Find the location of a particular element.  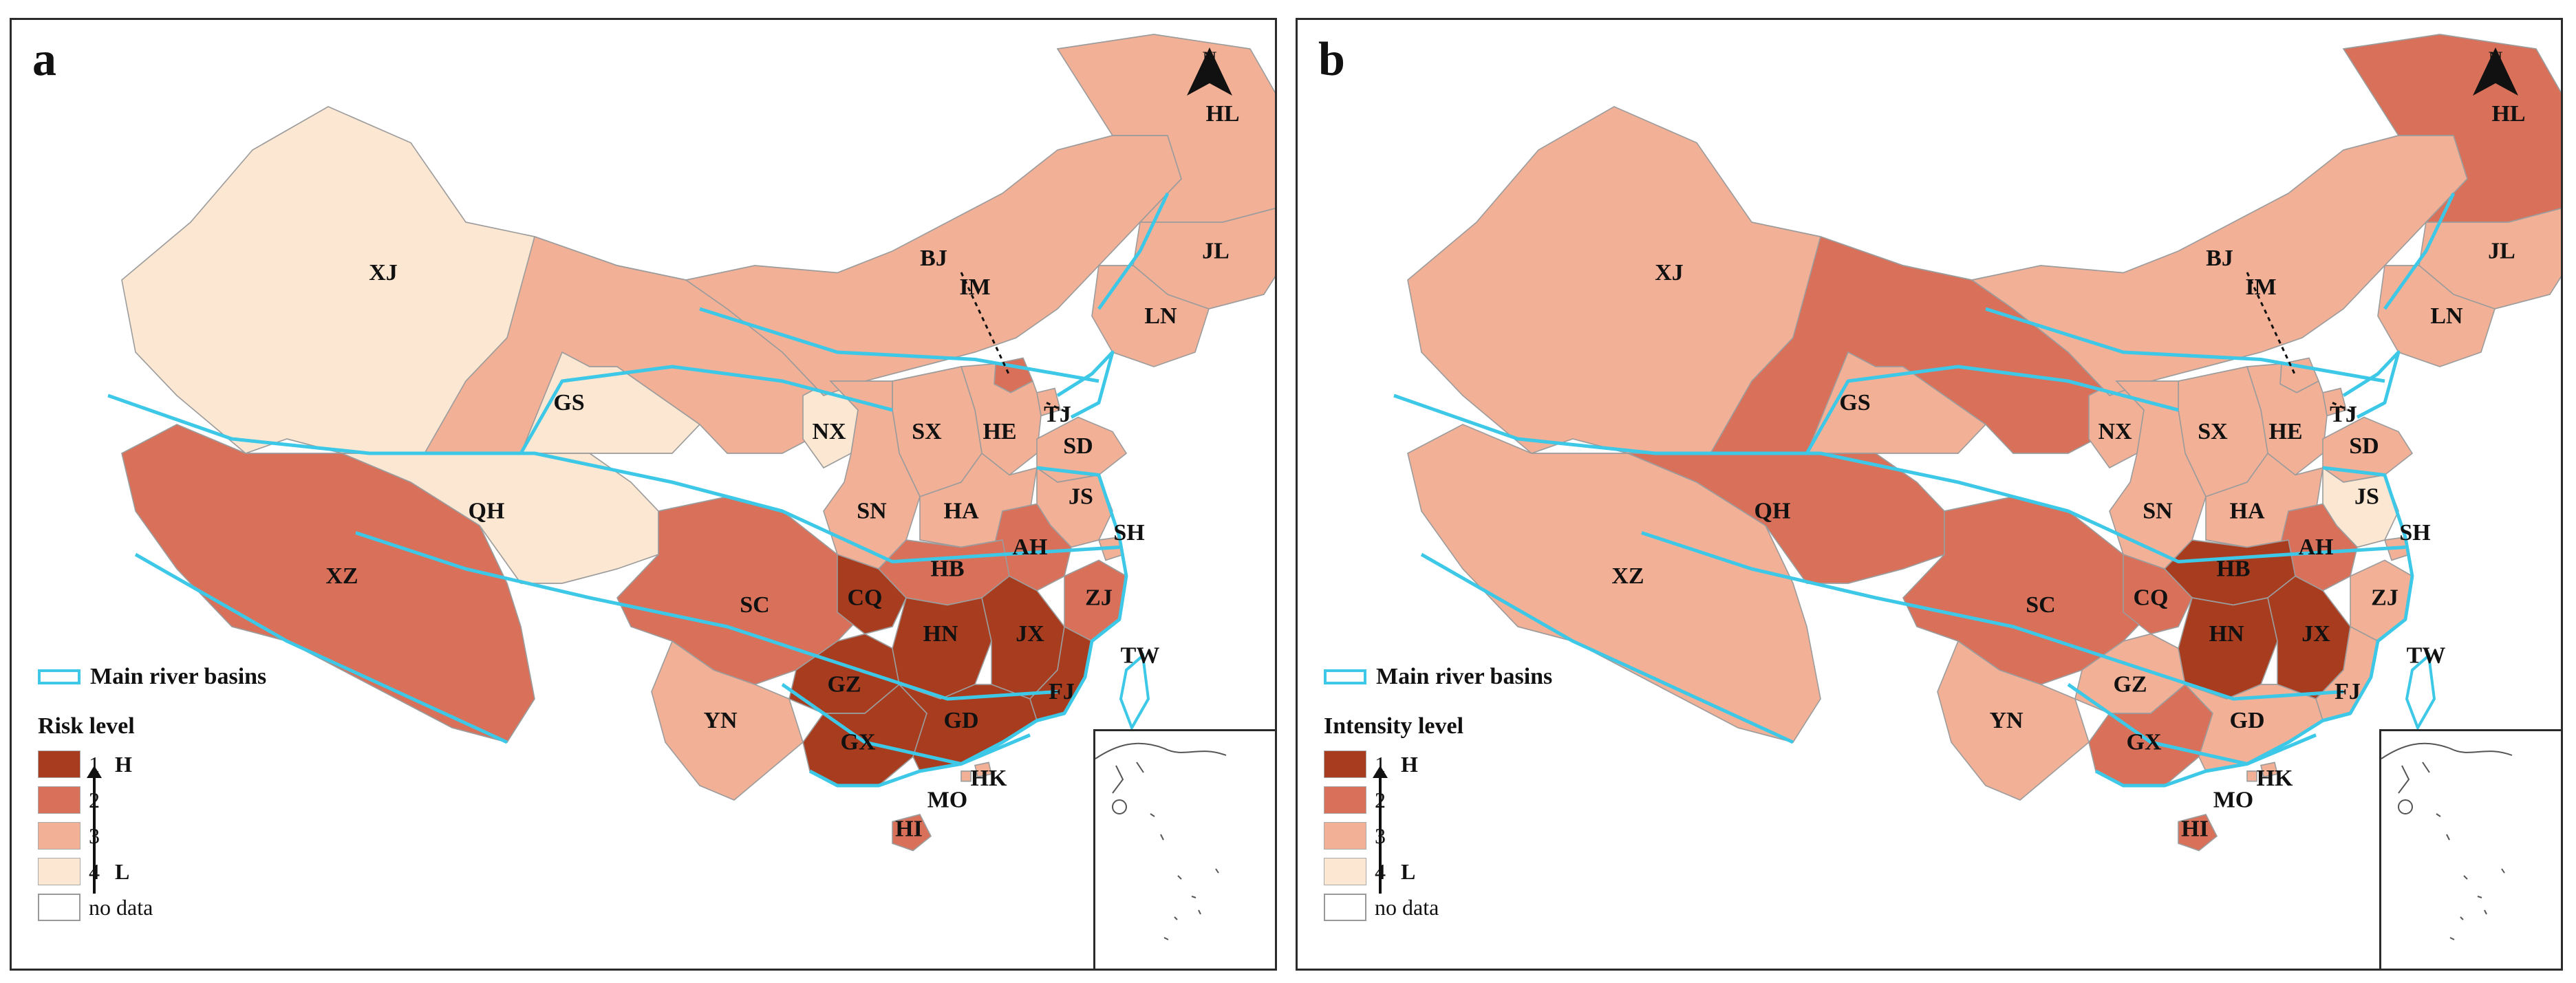

province-xz is located at coordinates (1614, 583).